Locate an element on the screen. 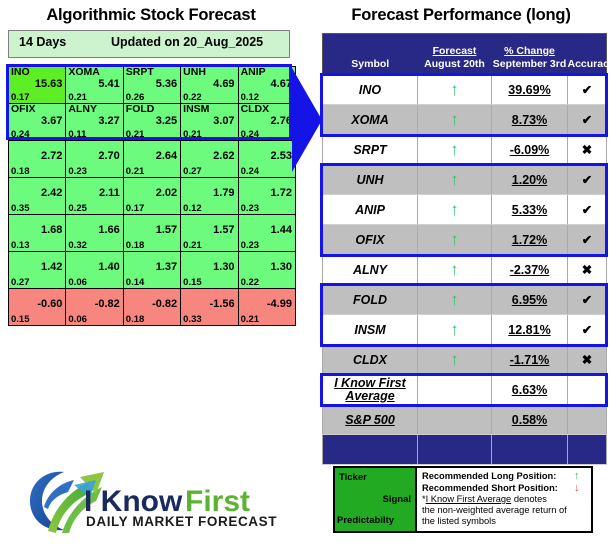 Image resolution: width=612 pixels, height=546 pixels. forecast-cell: XOMA 5.41 0.21 is located at coordinates (94, 85).